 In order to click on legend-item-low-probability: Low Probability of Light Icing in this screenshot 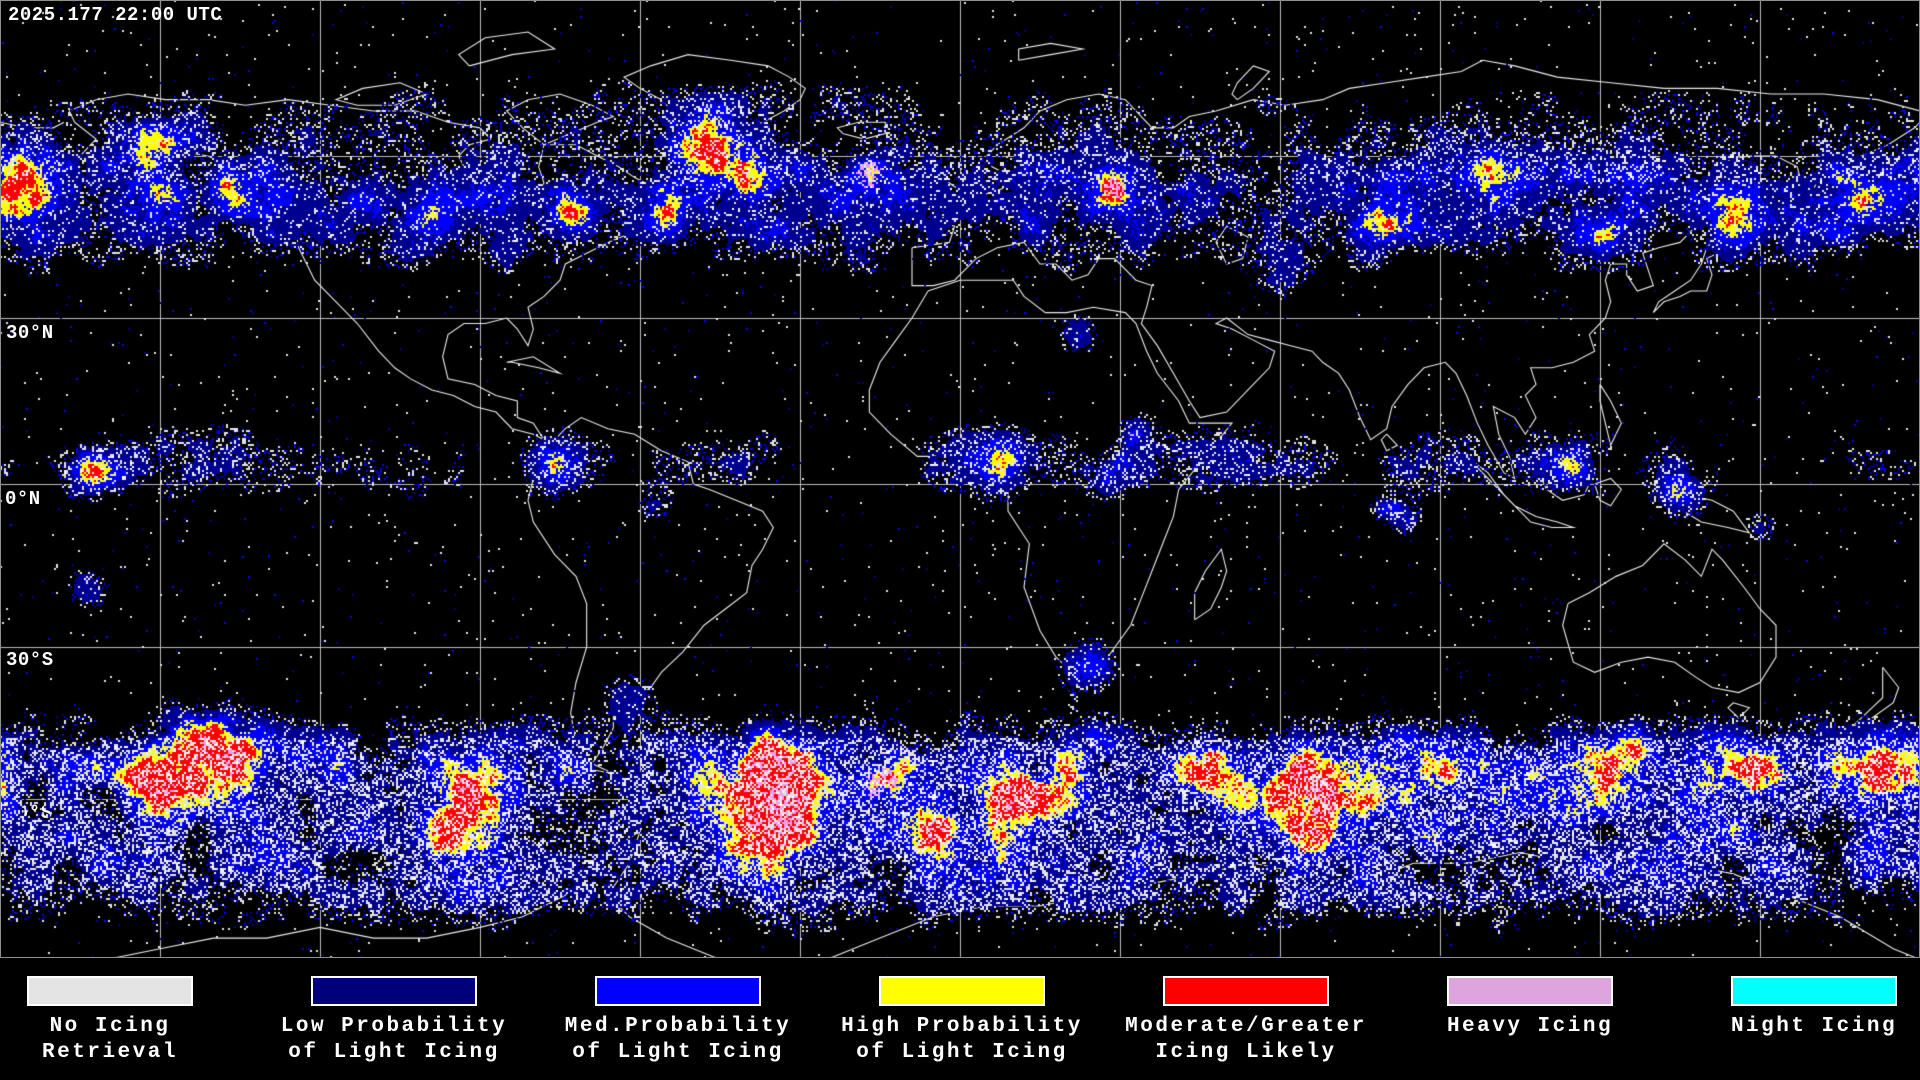, I will do `click(394, 1021)`.